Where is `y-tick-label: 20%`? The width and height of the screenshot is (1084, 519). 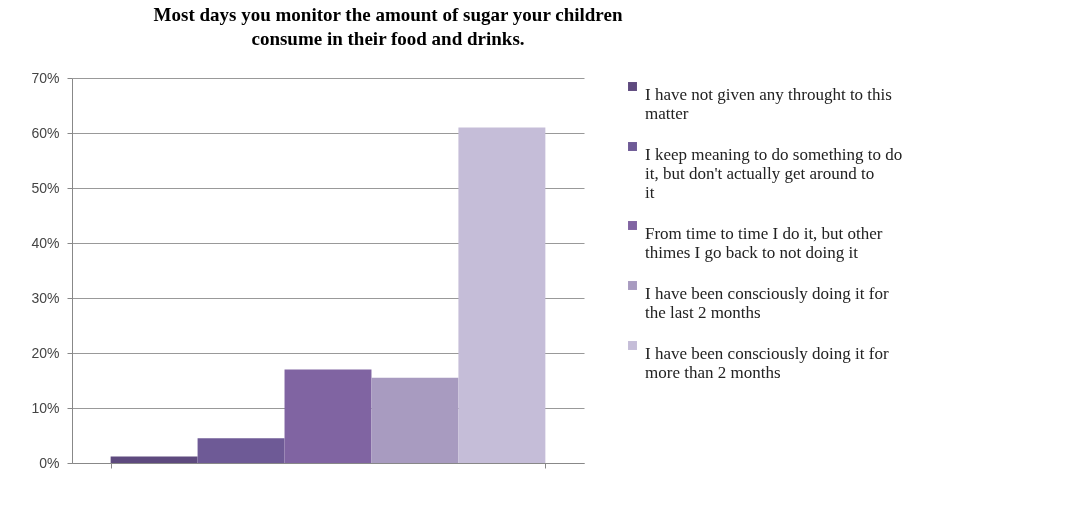
y-tick-label: 20% is located at coordinates (45, 352).